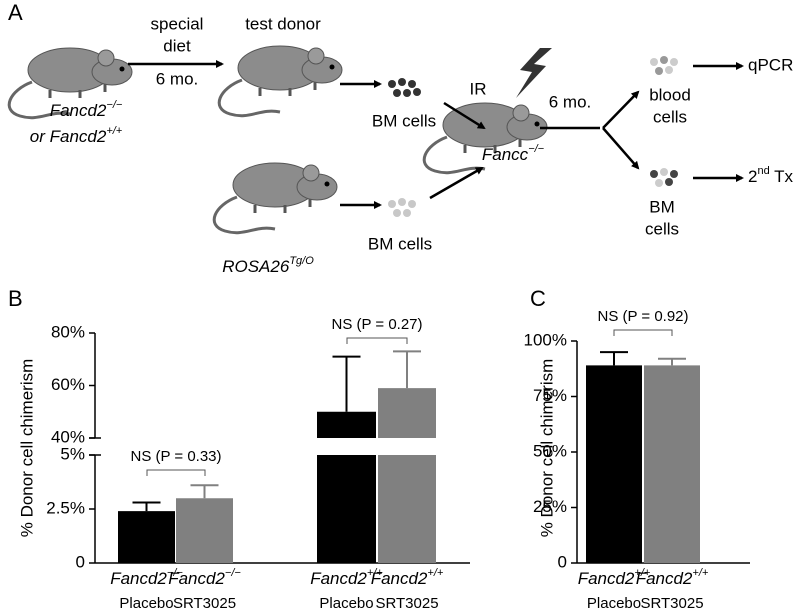 The image size is (800, 614). What do you see at coordinates (550, 506) in the screenshot?
I see `y-tick-label: 25%` at bounding box center [550, 506].